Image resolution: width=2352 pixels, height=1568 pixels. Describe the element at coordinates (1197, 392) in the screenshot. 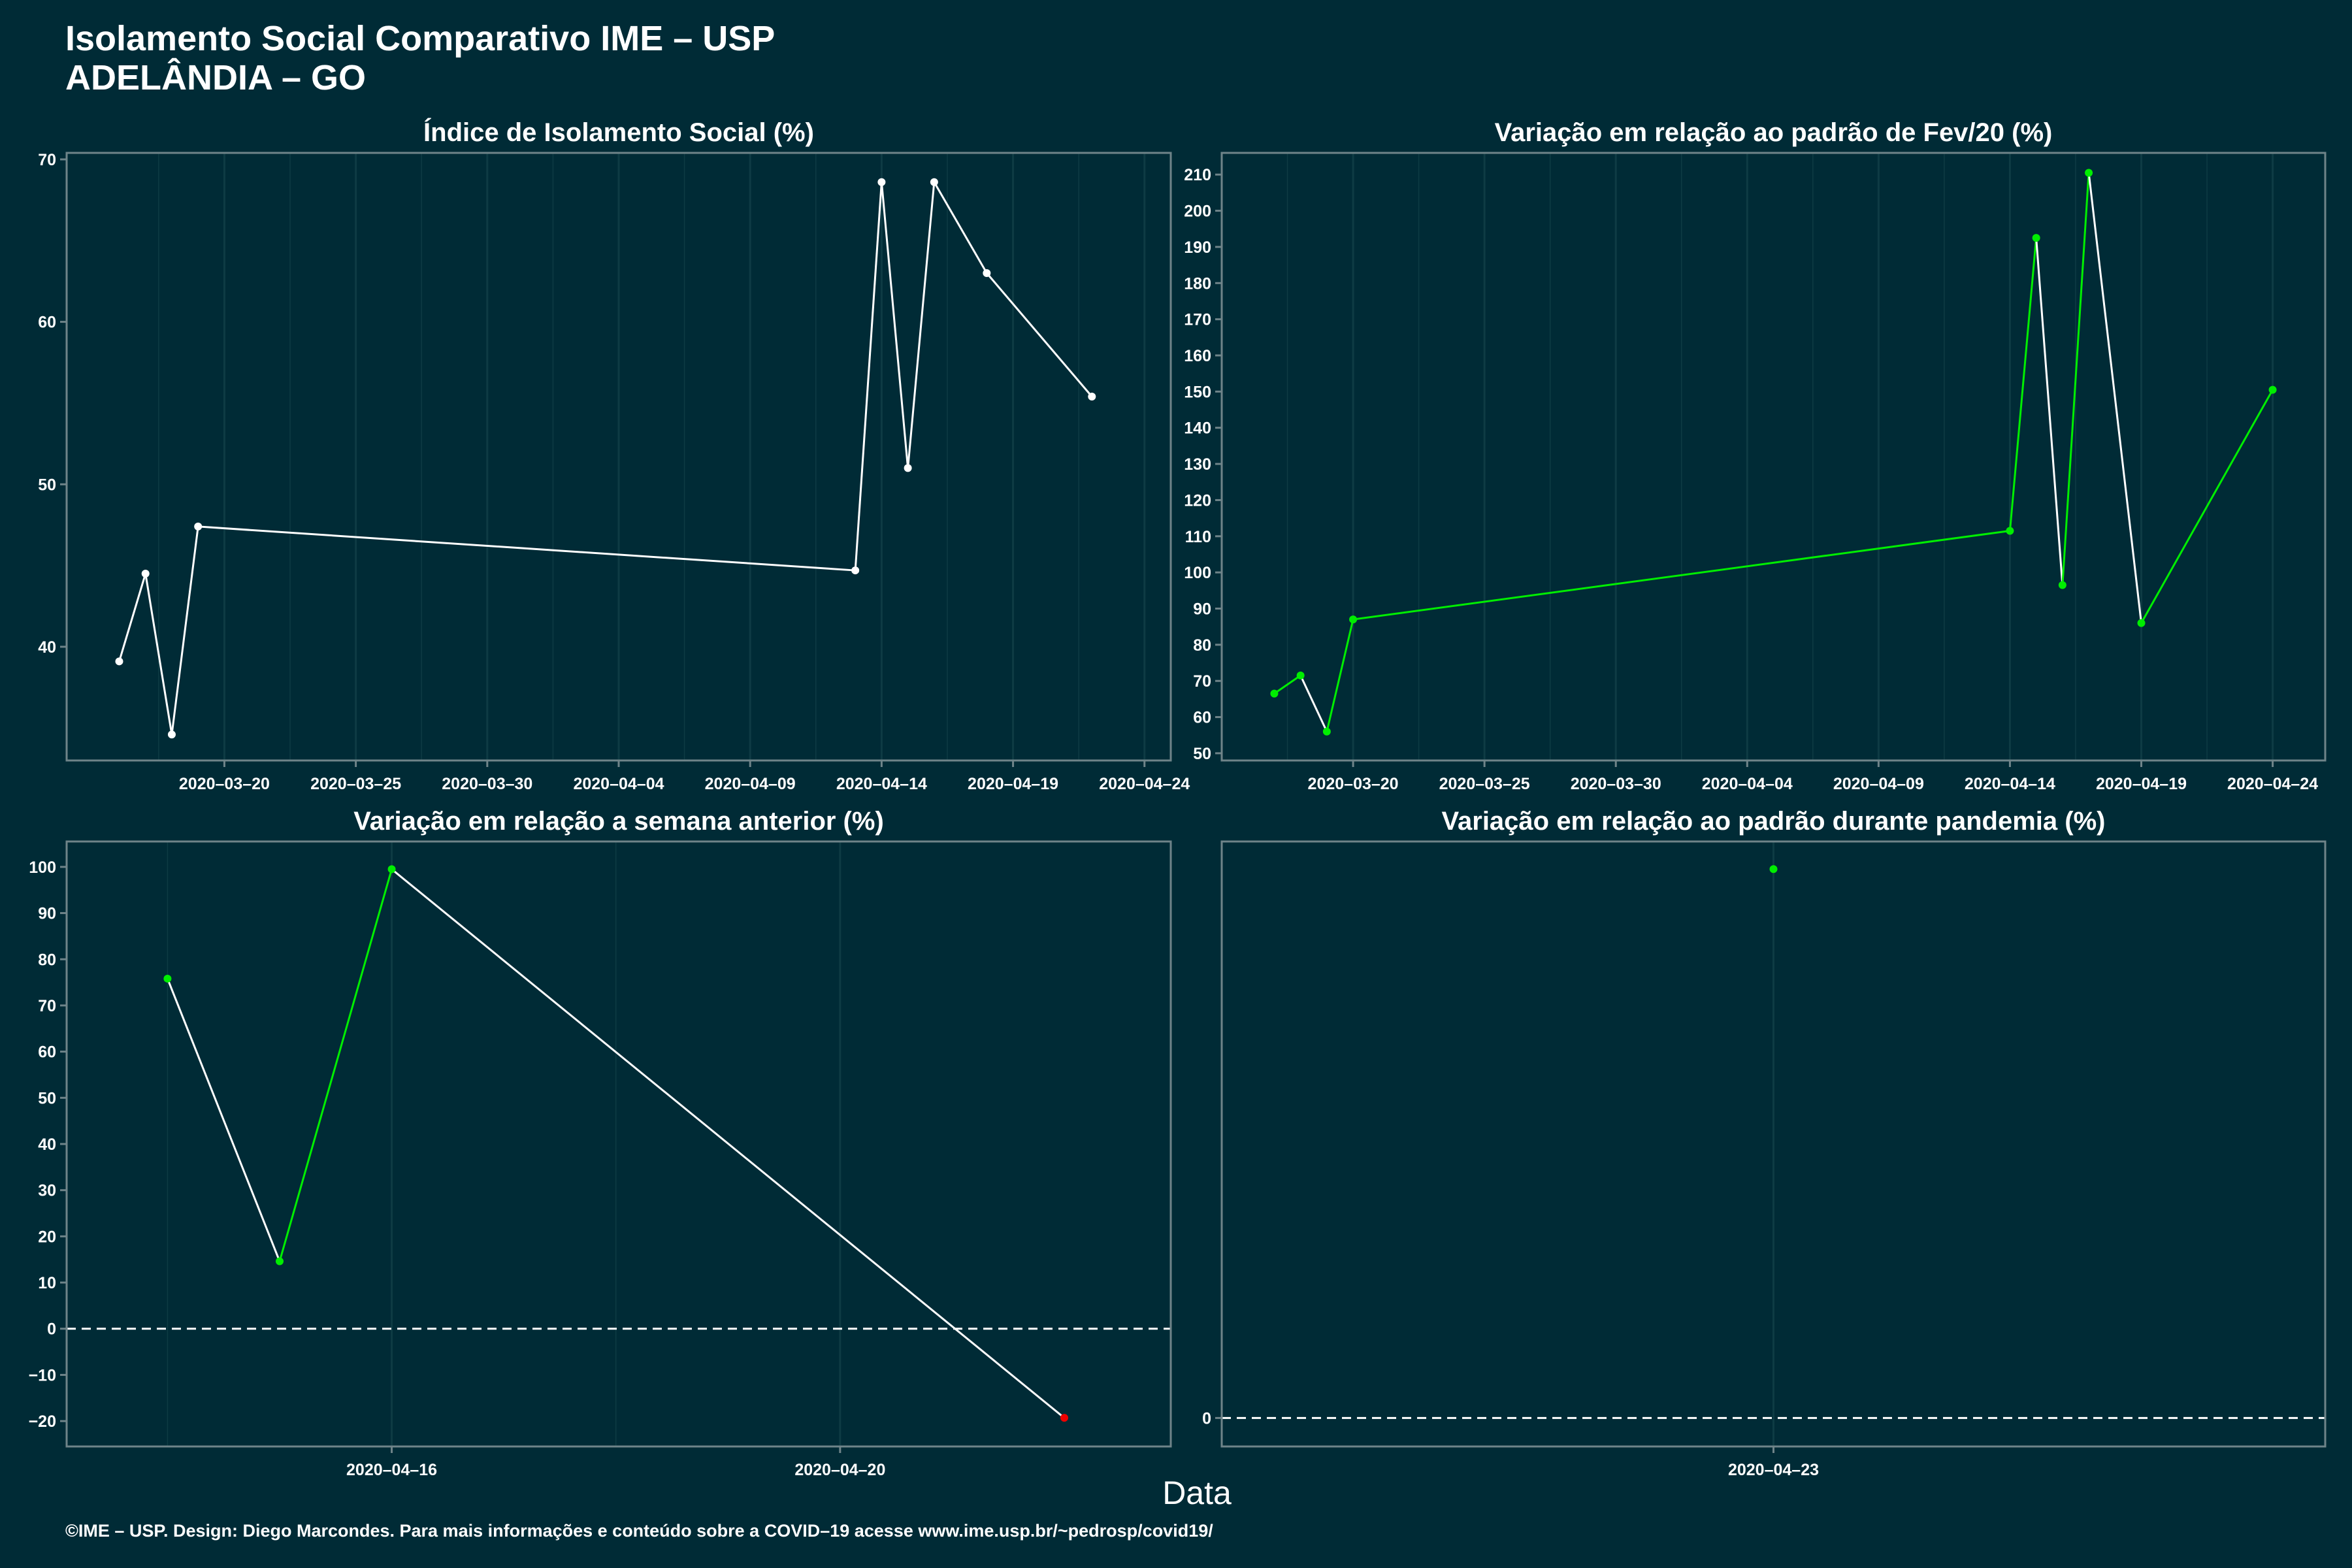

I see `panel-2-y-tick-label: 150` at that location.